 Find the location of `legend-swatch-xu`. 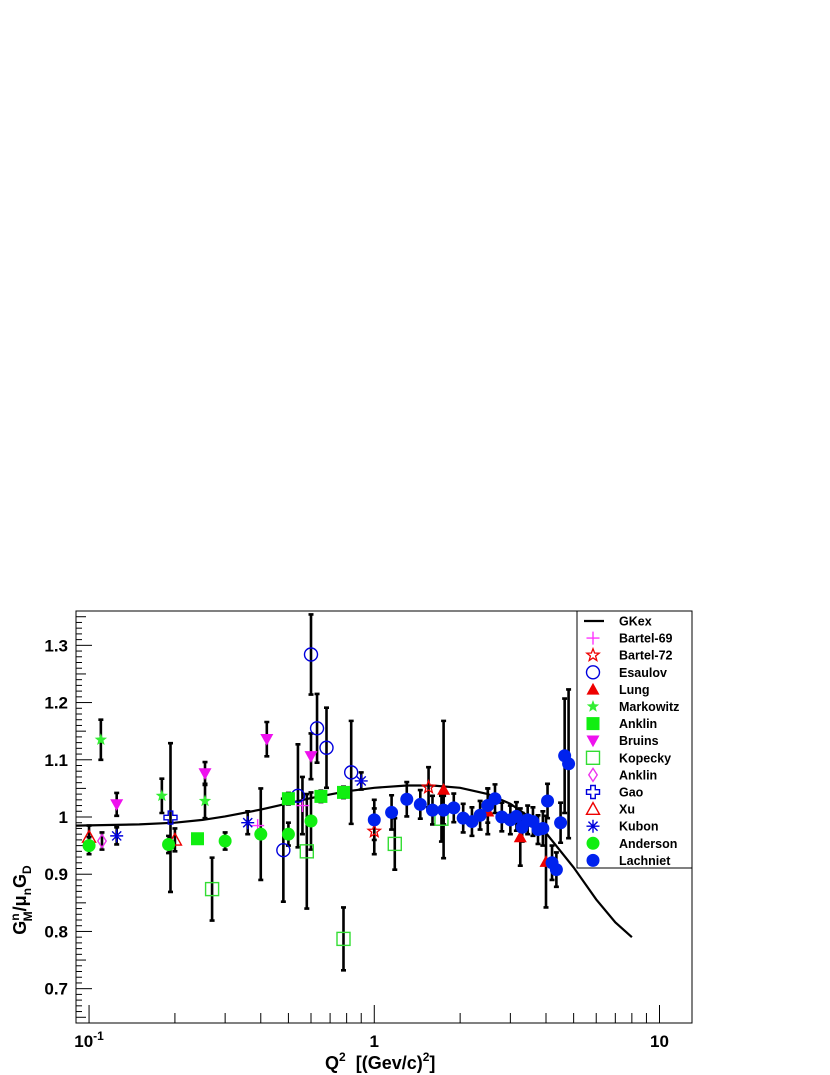

legend-swatch-xu is located at coordinates (593, 808).